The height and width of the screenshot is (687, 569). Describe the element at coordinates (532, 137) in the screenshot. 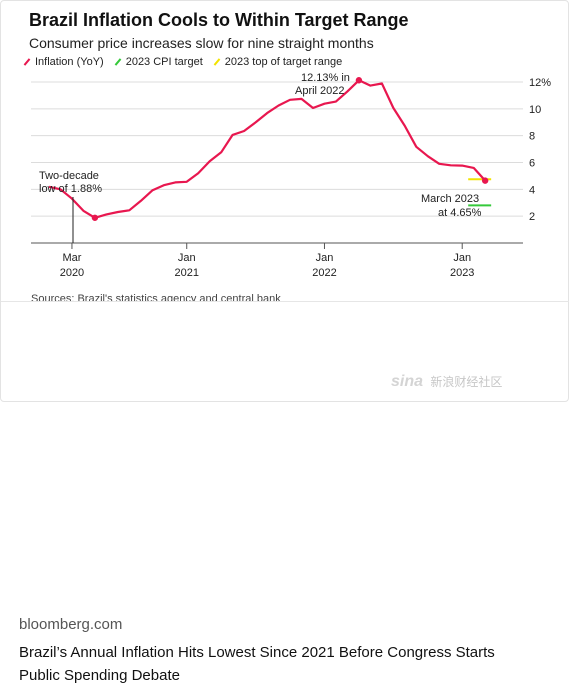

I see `y-tick-label: 8` at that location.